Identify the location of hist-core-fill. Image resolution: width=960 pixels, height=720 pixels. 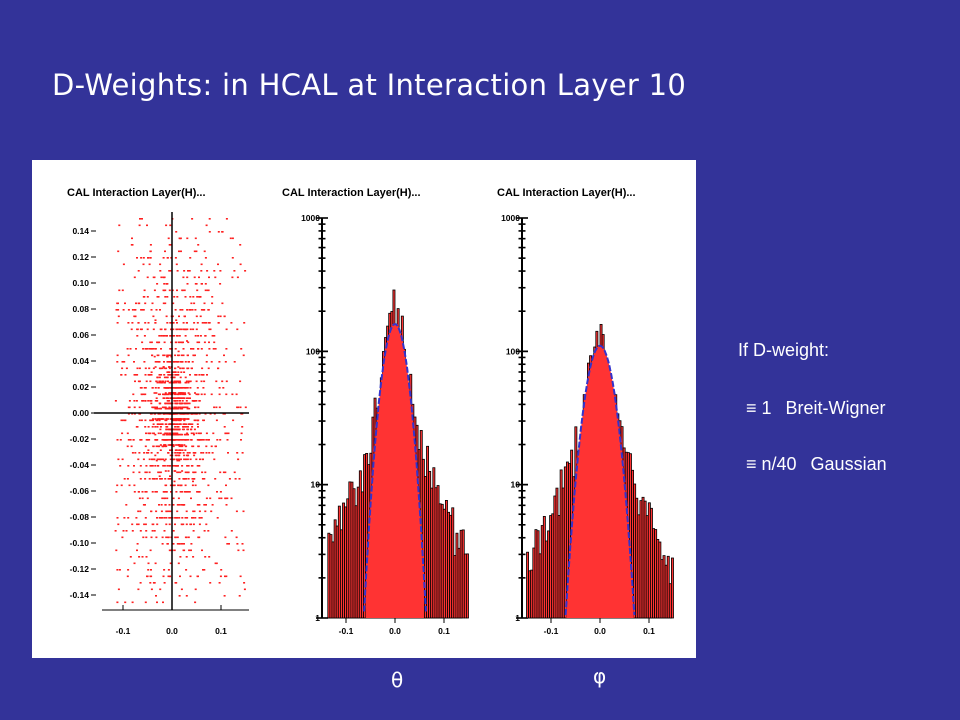
(394, 471).